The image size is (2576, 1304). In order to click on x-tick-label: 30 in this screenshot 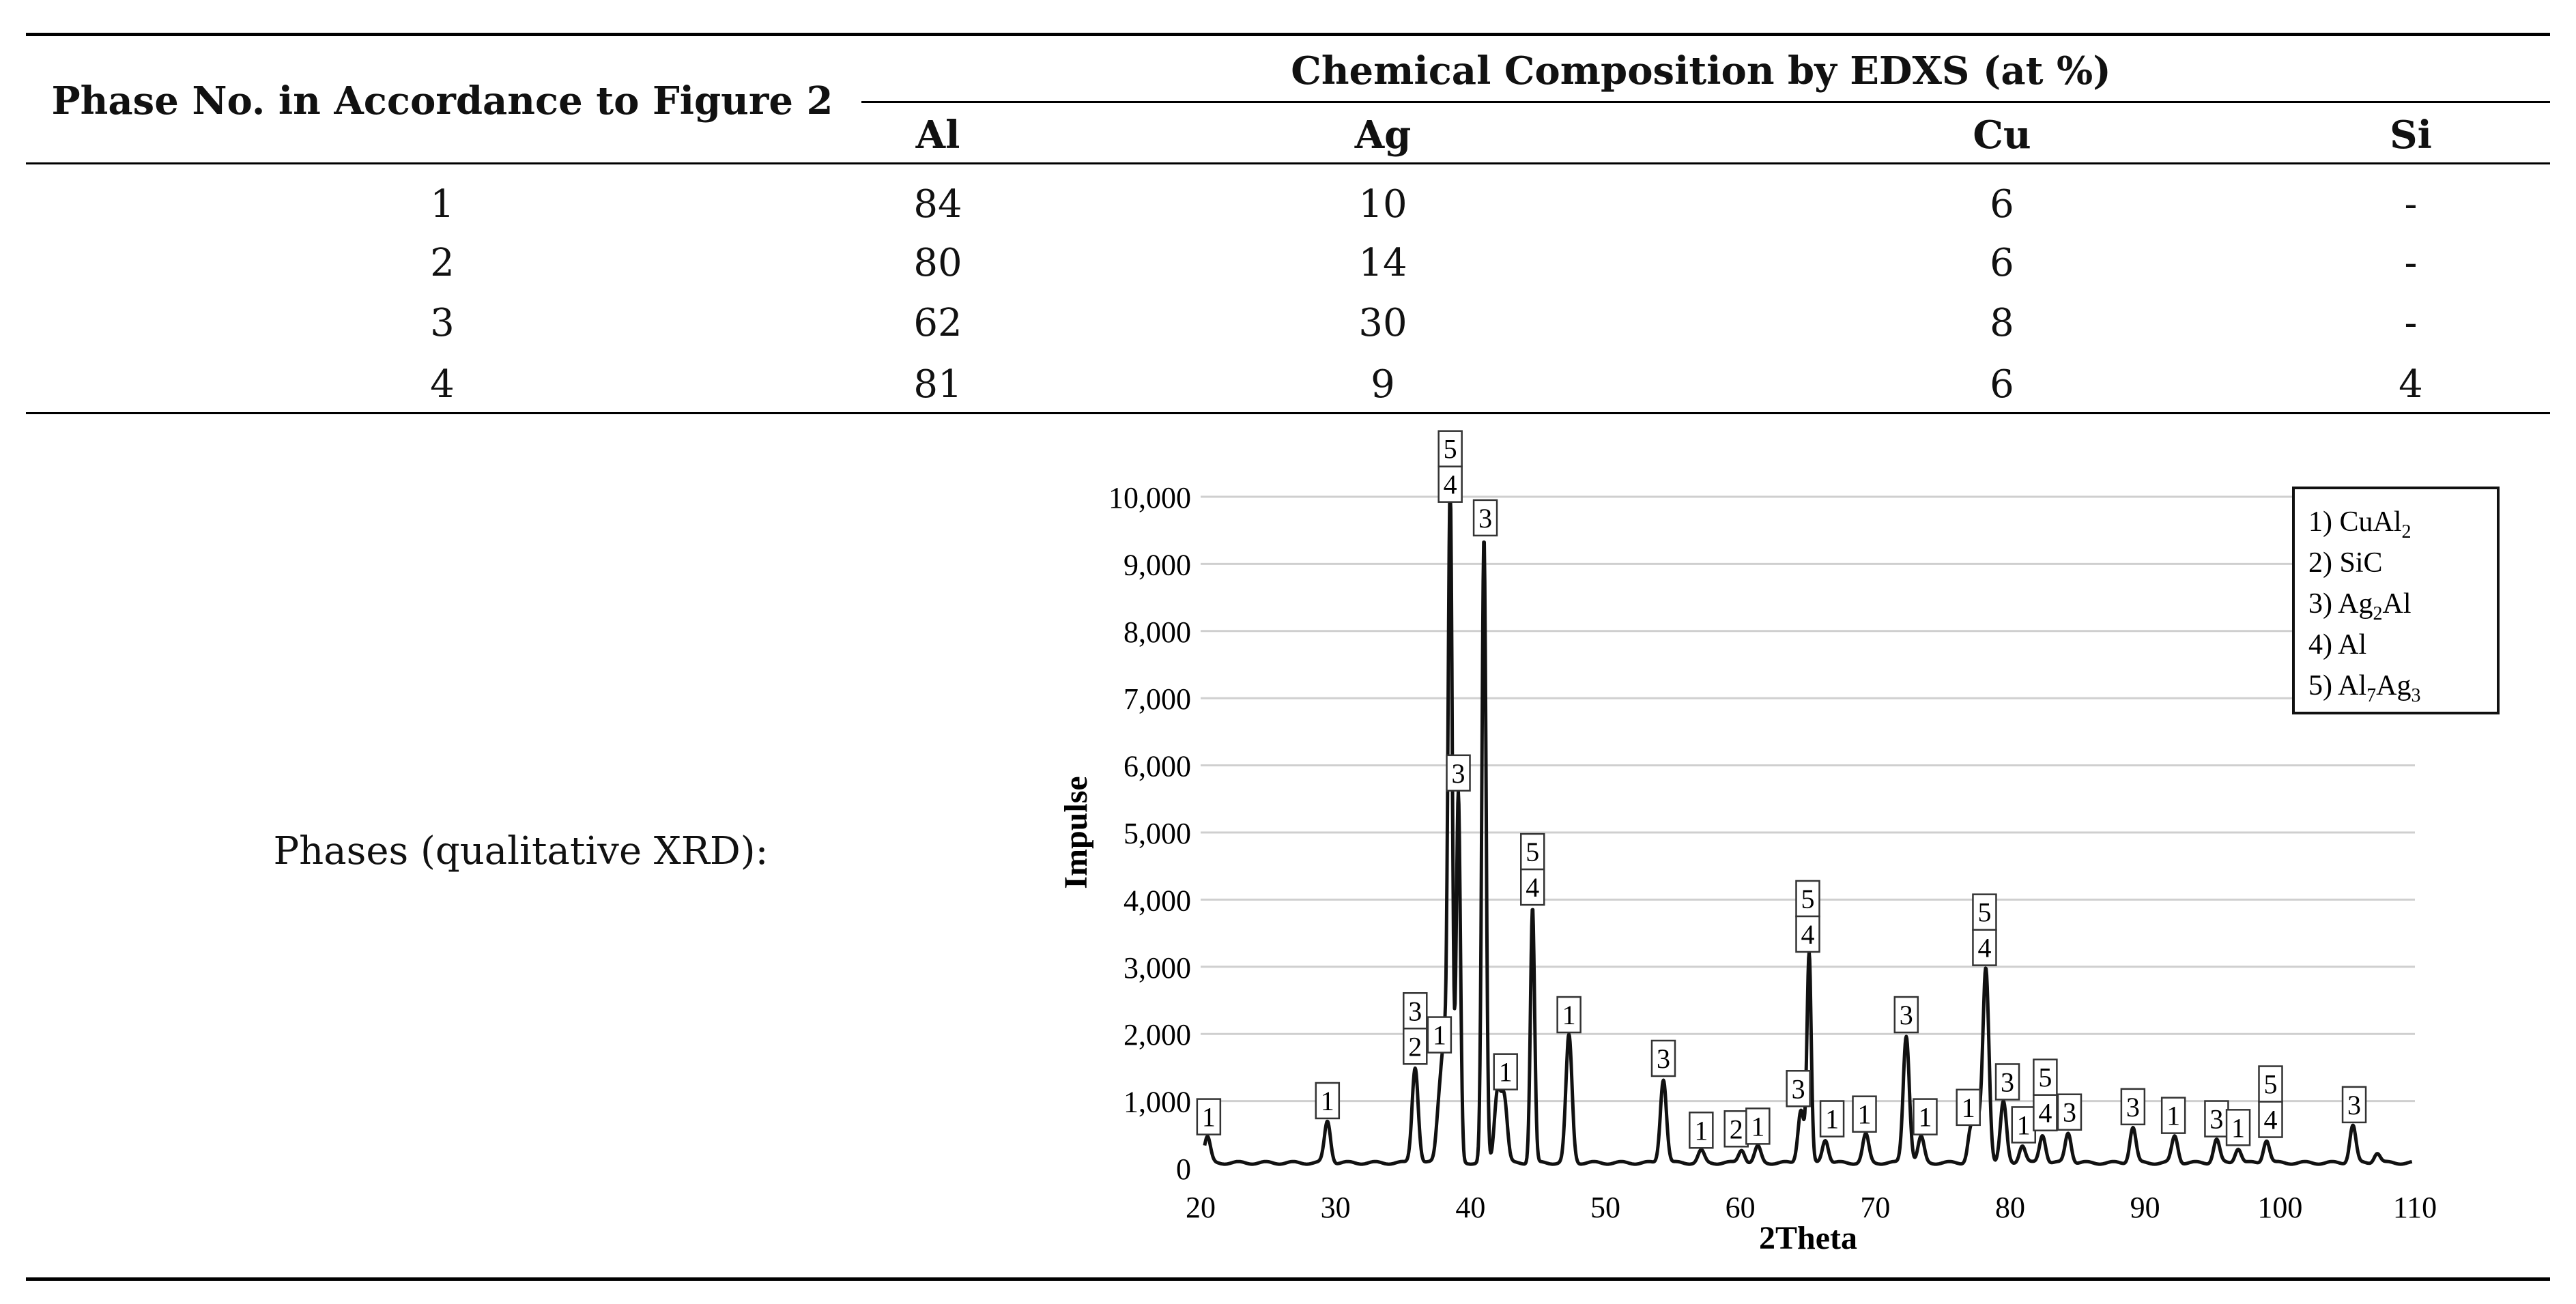, I will do `click(1336, 1207)`.